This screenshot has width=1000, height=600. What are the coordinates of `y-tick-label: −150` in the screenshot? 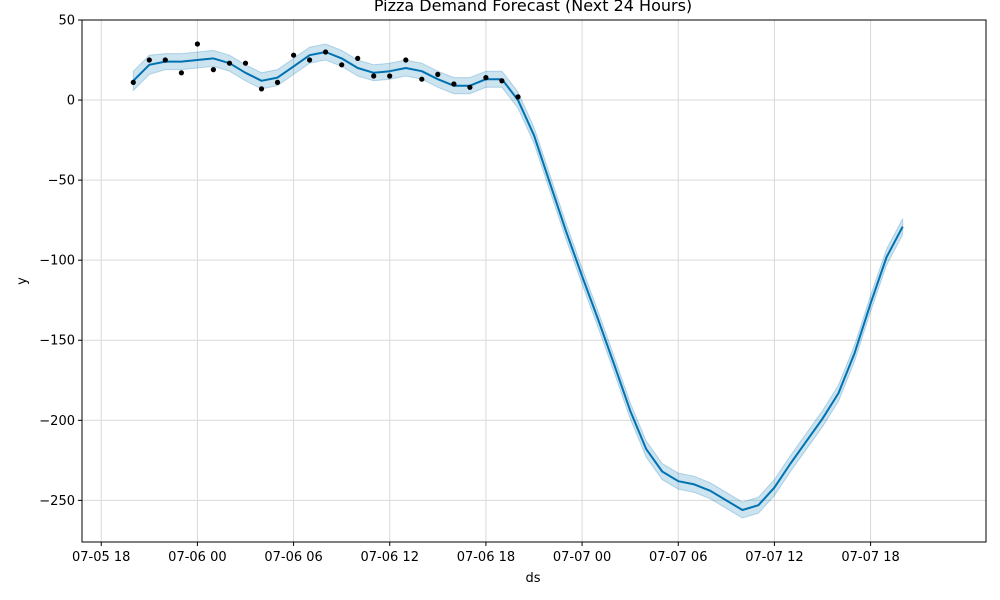 It's located at (57, 341).